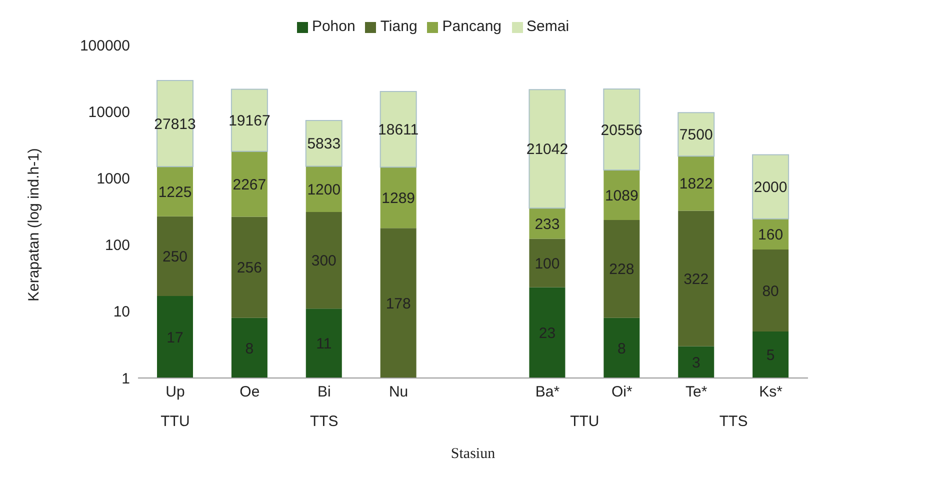 The image size is (926, 484). I want to click on data-label: 1289, so click(399, 198).